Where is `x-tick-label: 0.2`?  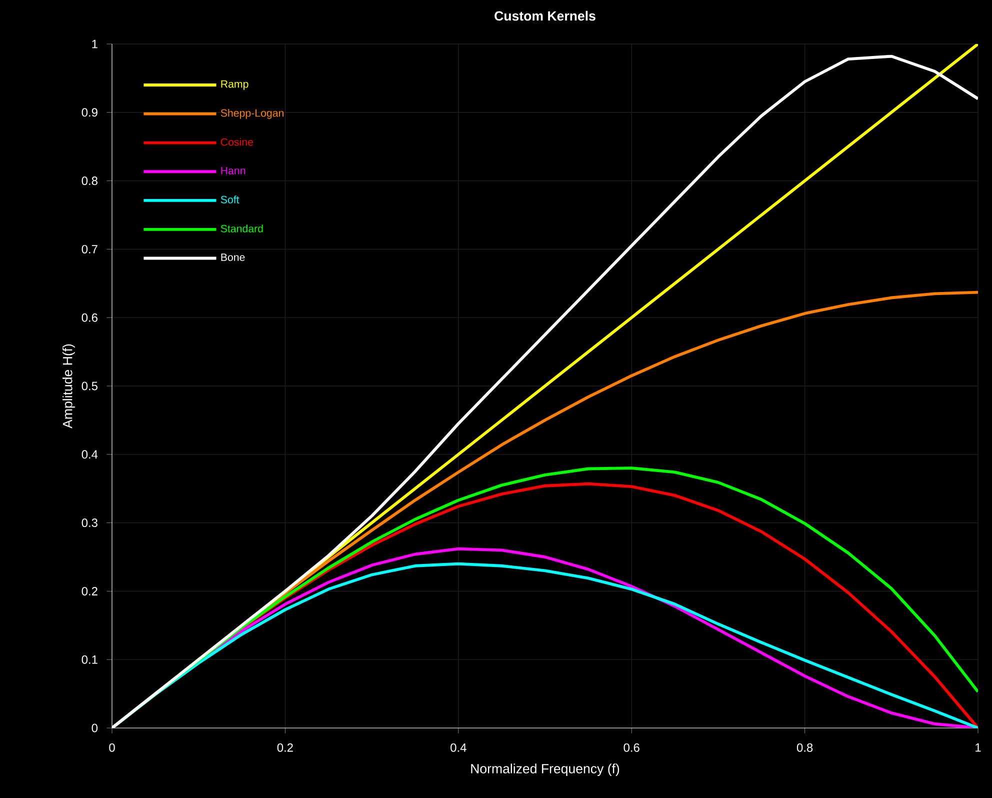
x-tick-label: 0.2 is located at coordinates (285, 747).